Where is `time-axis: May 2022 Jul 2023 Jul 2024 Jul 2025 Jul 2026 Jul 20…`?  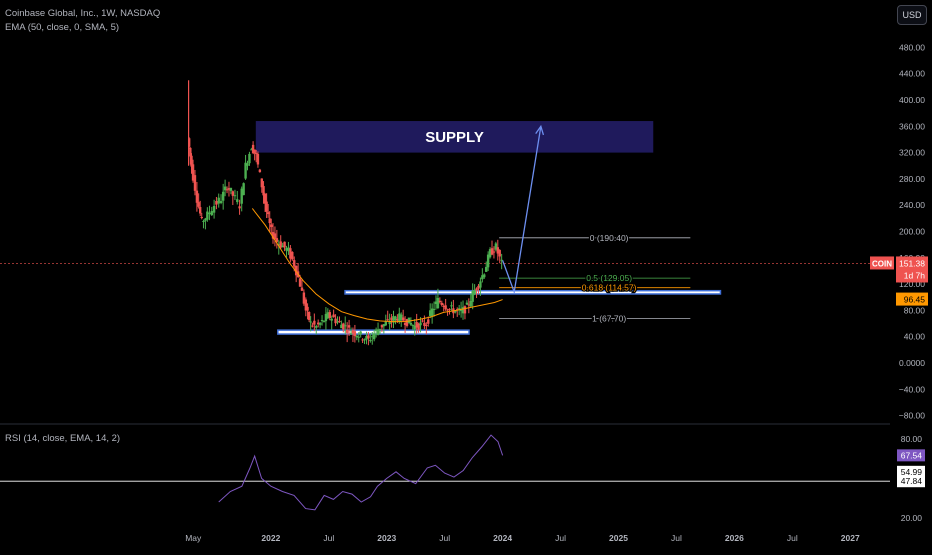 time-axis: May 2022 Jul 2023 Jul 2024 Jul 2025 Jul 2026 Jul 20… is located at coordinates (522, 538).